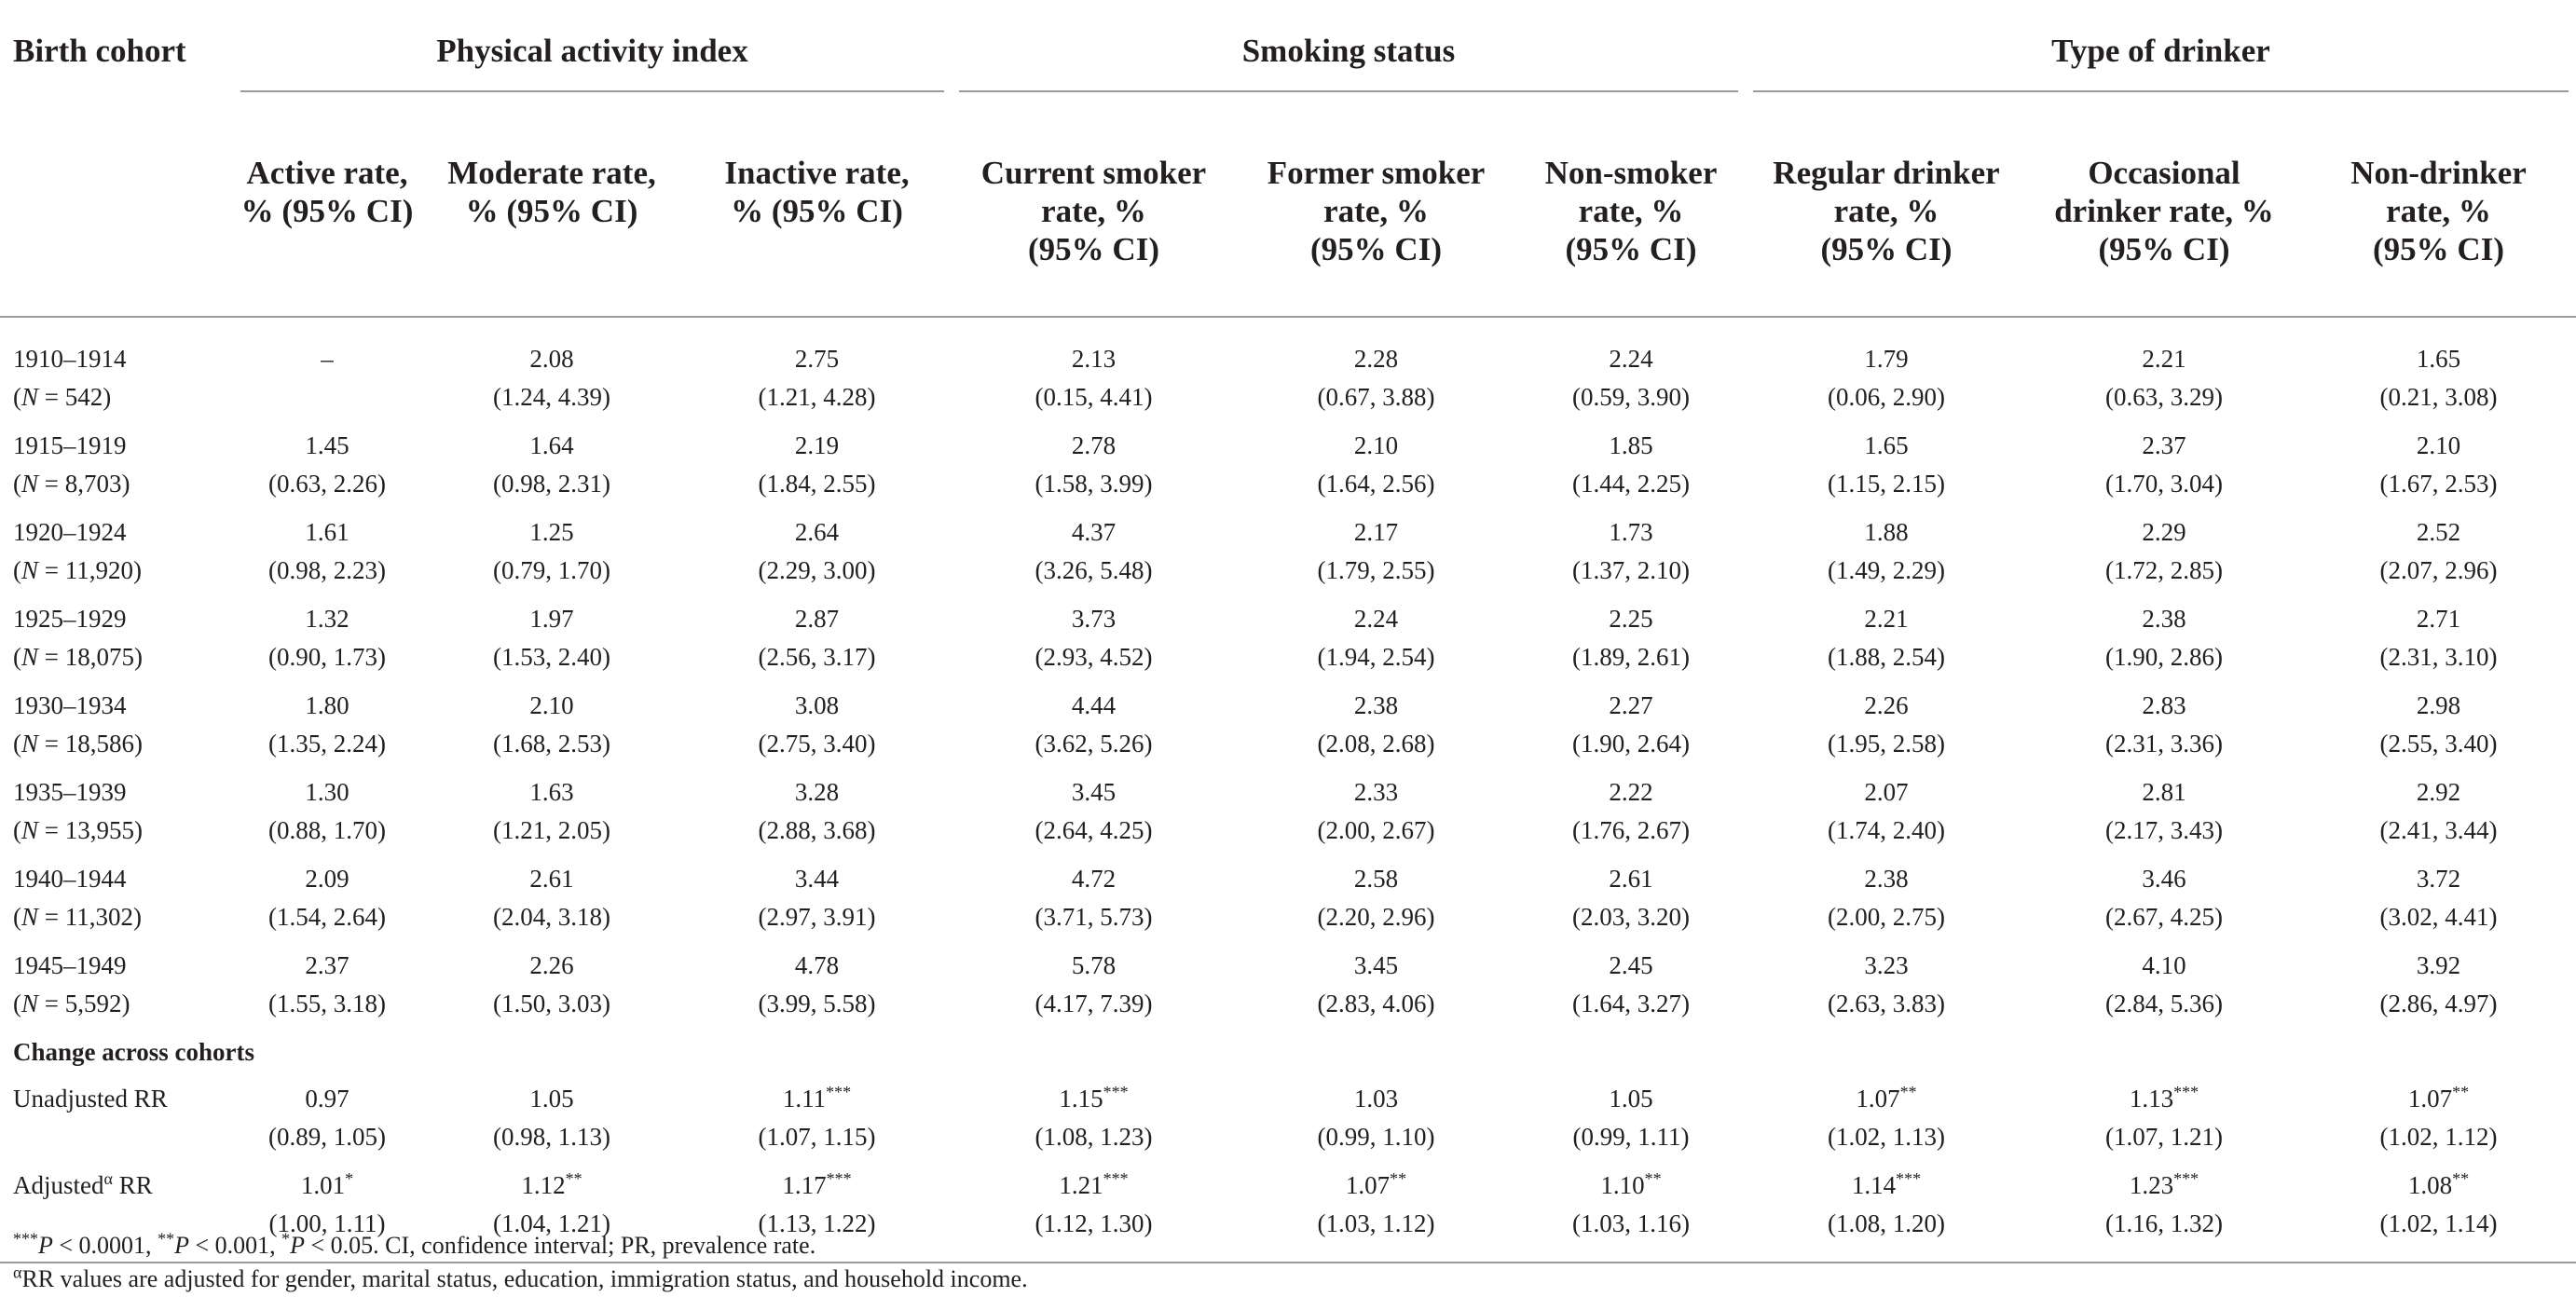 The height and width of the screenshot is (1297, 2576). What do you see at coordinates (551, 898) in the screenshot?
I see `table-cell: 2.61 (2.04, 3.18)` at bounding box center [551, 898].